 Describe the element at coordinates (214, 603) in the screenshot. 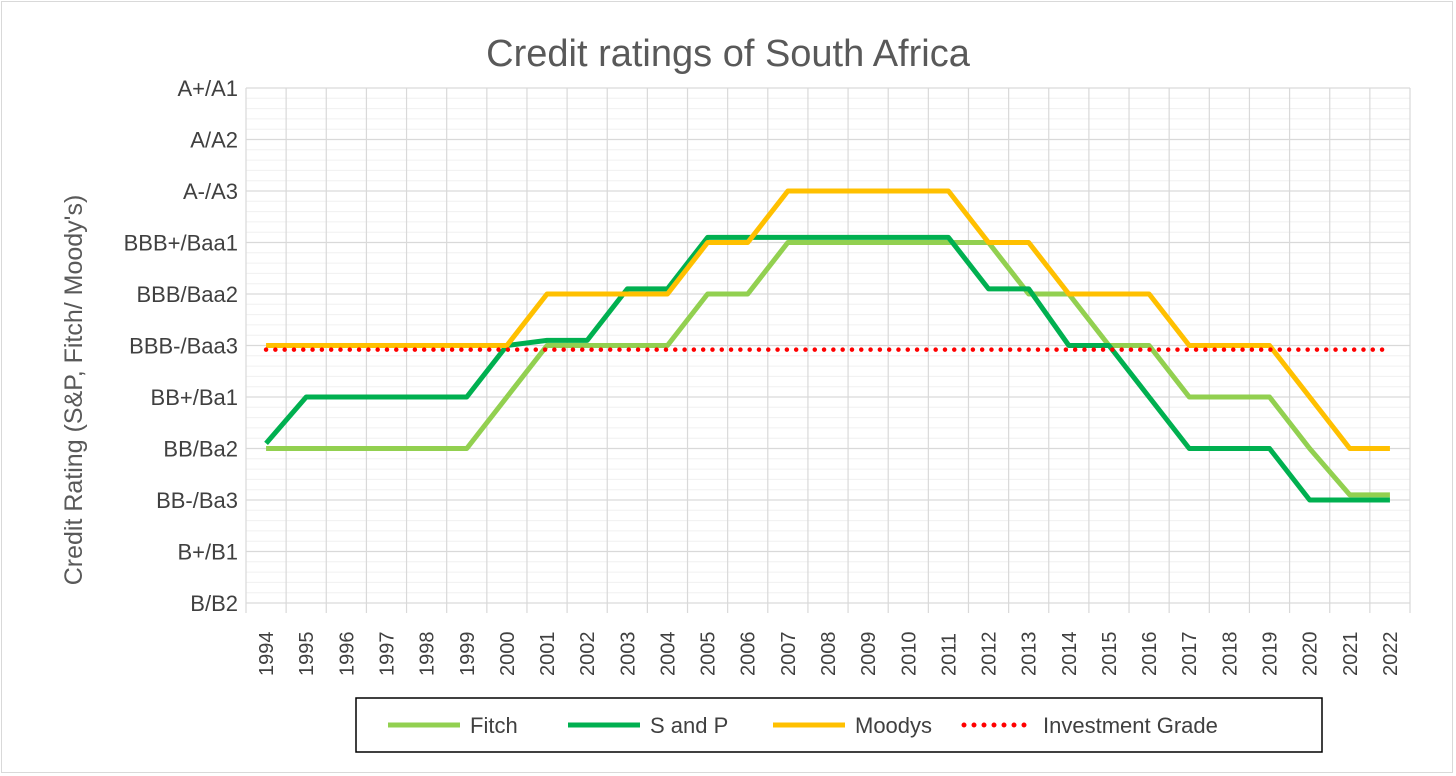

I see `y-tick-label: B/B2` at that location.